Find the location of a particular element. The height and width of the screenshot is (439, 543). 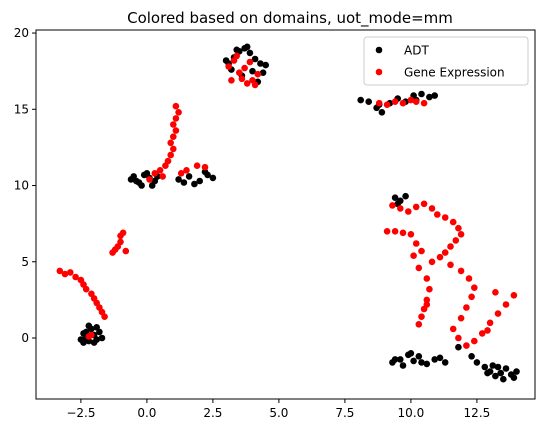

x-tick-label: 0.0 is located at coordinates (146, 413).